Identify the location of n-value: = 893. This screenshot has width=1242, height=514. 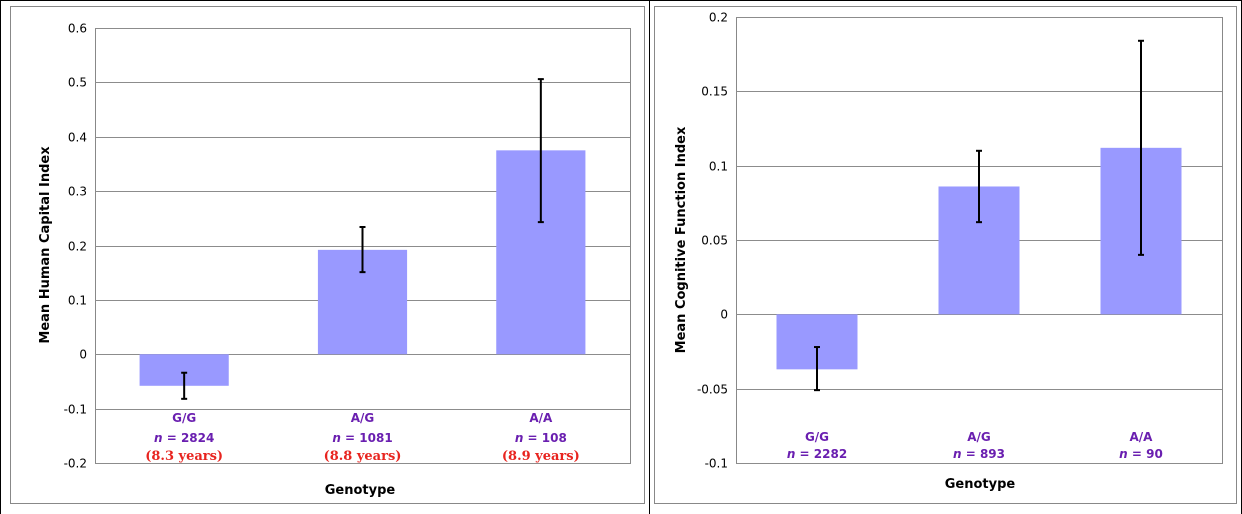
(983, 454).